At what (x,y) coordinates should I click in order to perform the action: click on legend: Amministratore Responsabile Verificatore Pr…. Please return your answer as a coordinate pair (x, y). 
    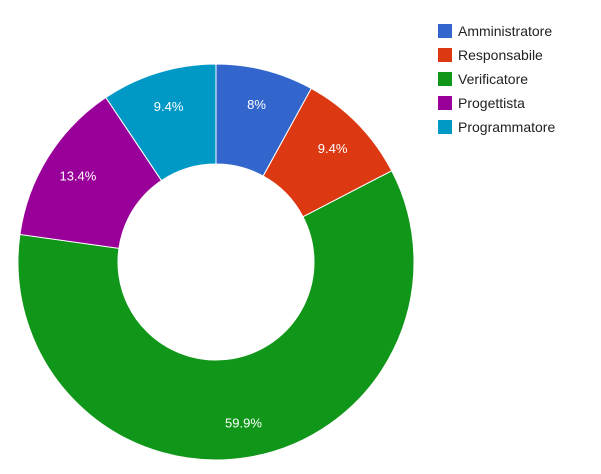
    Looking at the image, I should click on (496, 79).